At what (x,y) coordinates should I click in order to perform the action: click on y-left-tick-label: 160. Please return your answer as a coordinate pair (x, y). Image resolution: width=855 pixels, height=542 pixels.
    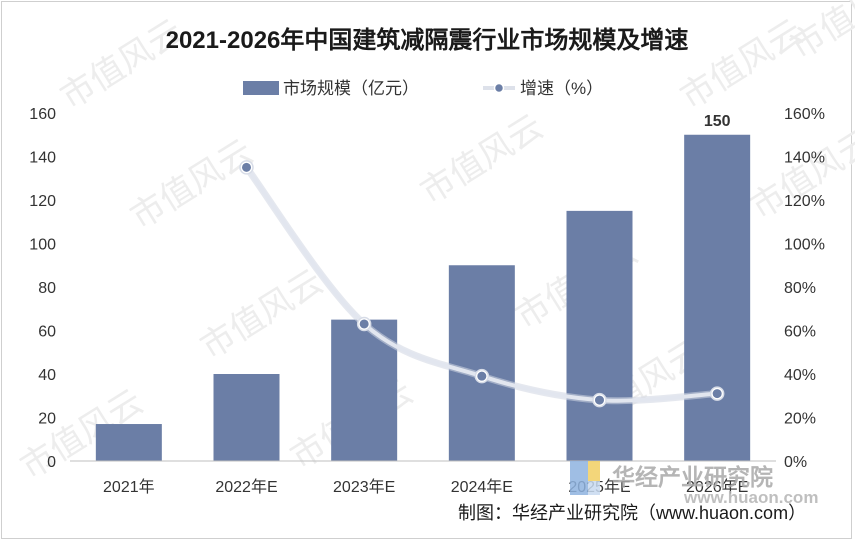
    Looking at the image, I should click on (42, 114).